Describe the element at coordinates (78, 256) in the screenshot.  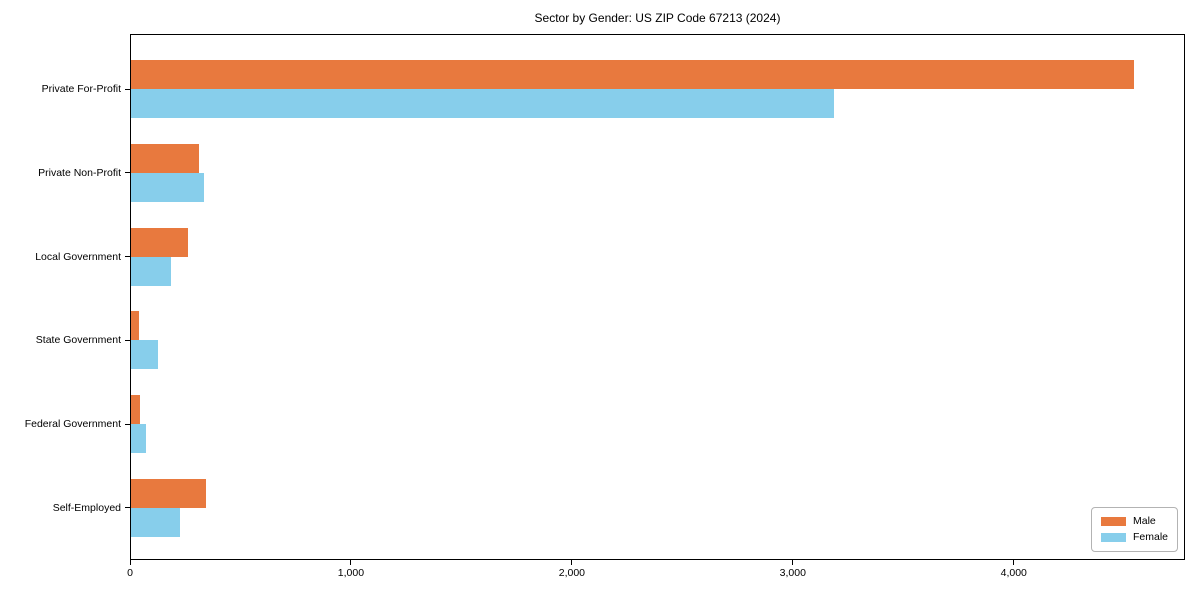
I see `y-axis-label: Local Government` at that location.